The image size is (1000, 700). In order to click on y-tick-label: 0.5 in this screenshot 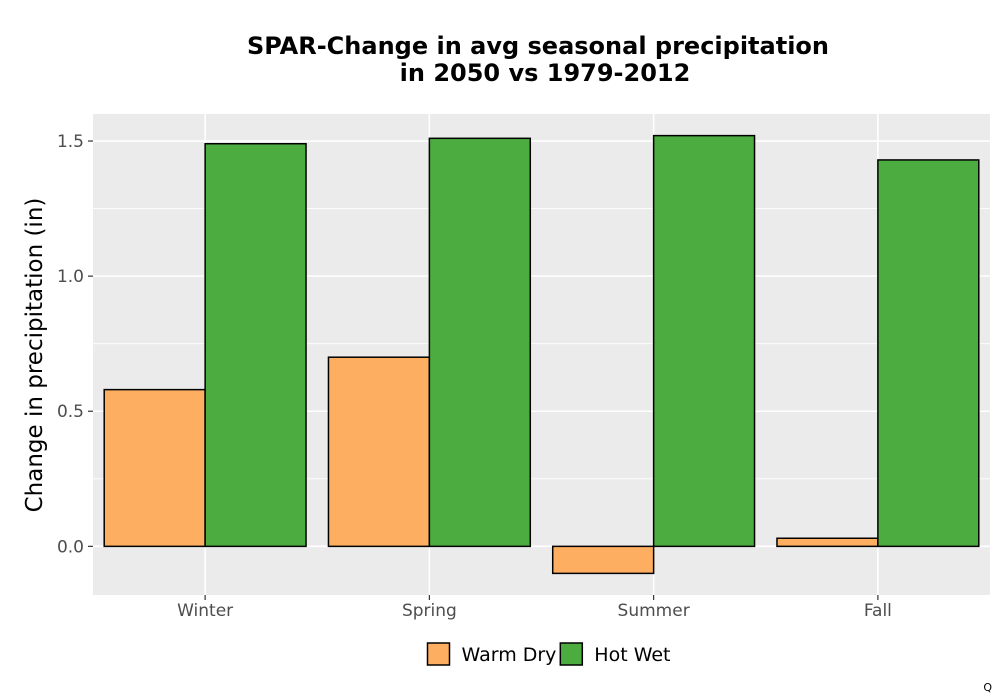, I will do `click(70, 412)`.